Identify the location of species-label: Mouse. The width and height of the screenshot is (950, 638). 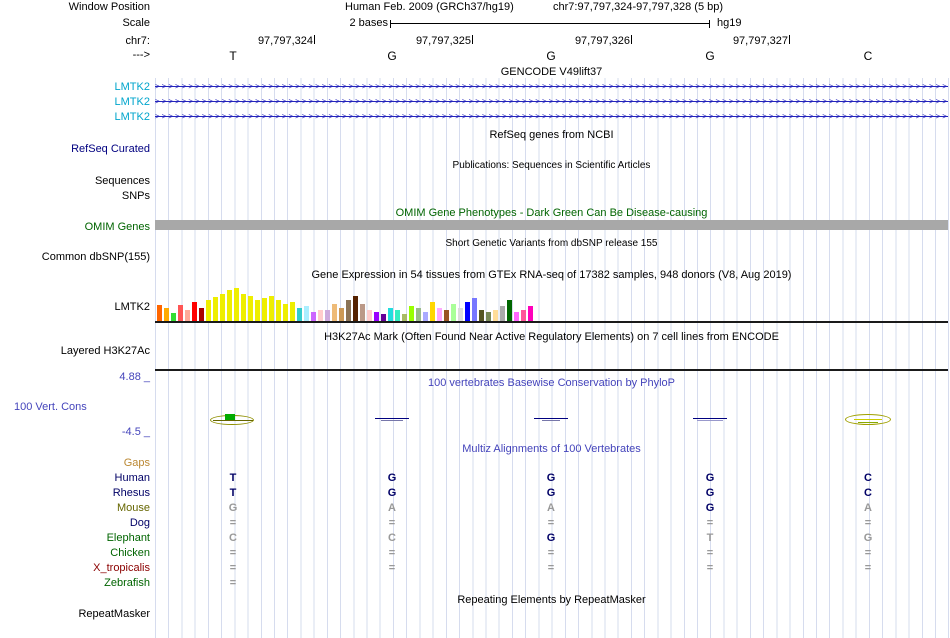
(133, 508).